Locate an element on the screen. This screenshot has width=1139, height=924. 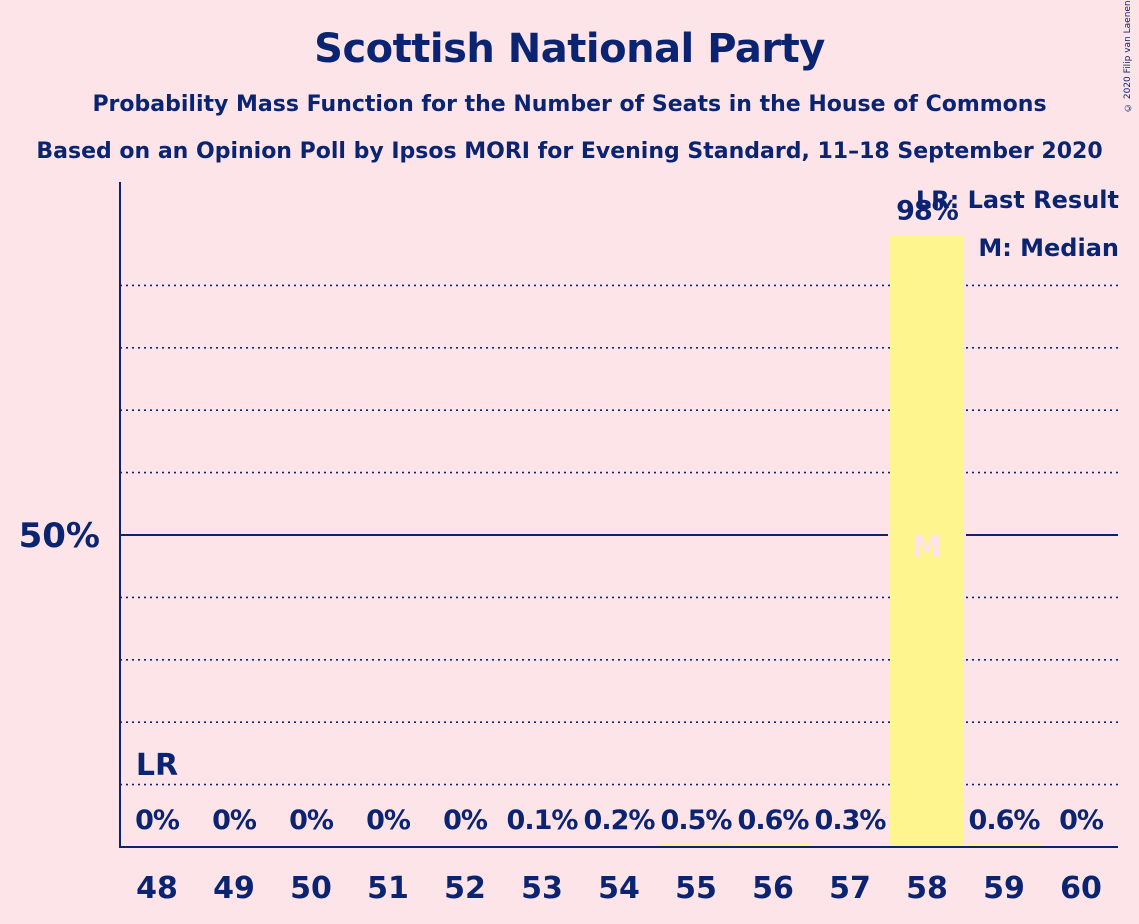
median-marker: M is located at coordinates (927, 547).